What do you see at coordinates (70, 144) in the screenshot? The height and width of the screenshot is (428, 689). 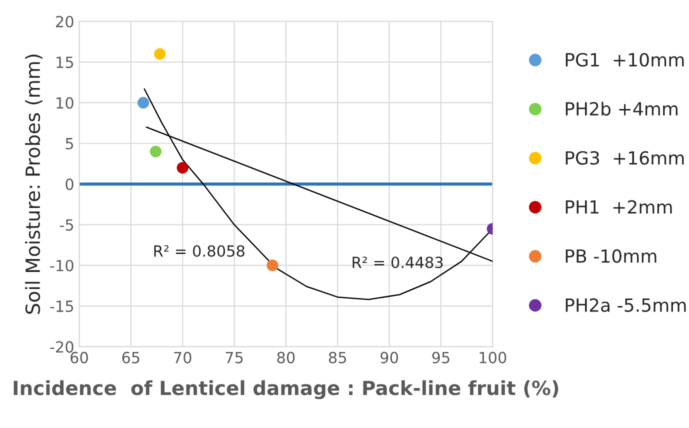 I see `y-tick-label: 5` at bounding box center [70, 144].